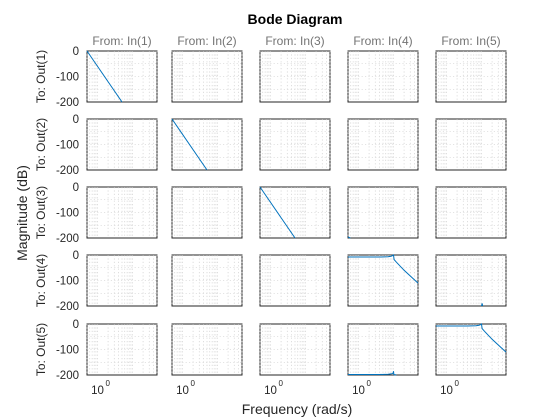 This screenshot has width=560, height=420. I want to click on subplot-r3-c1, so click(122, 212).